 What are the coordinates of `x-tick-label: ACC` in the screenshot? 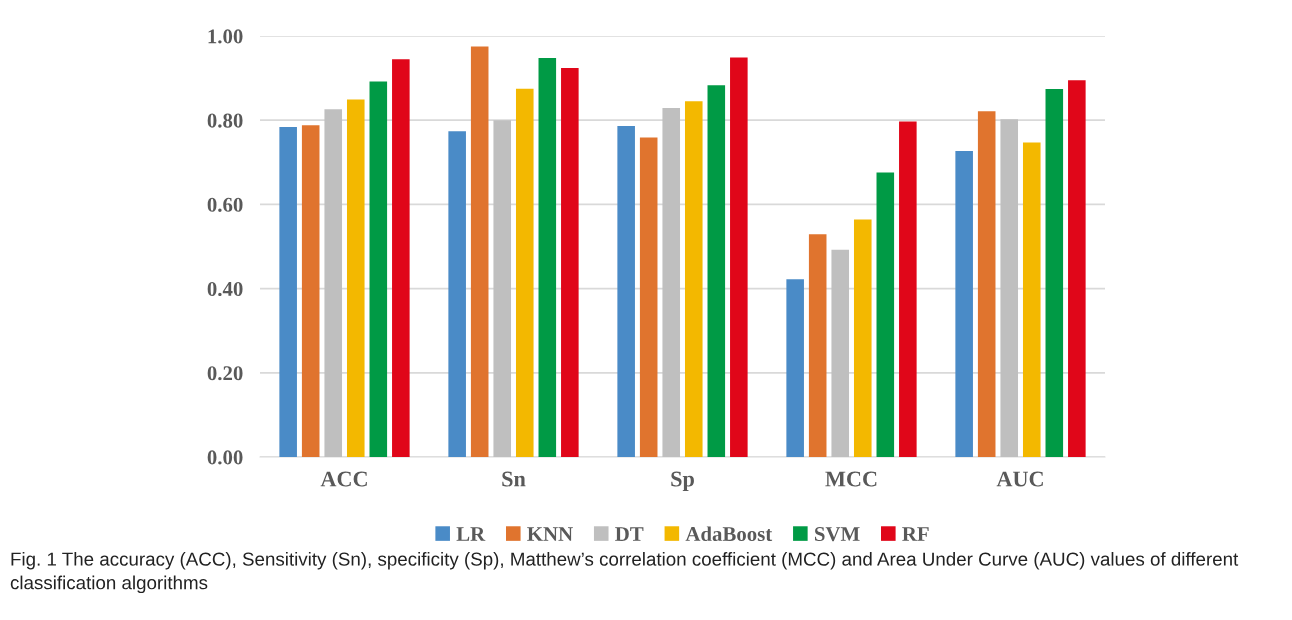 It's located at (343, 479).